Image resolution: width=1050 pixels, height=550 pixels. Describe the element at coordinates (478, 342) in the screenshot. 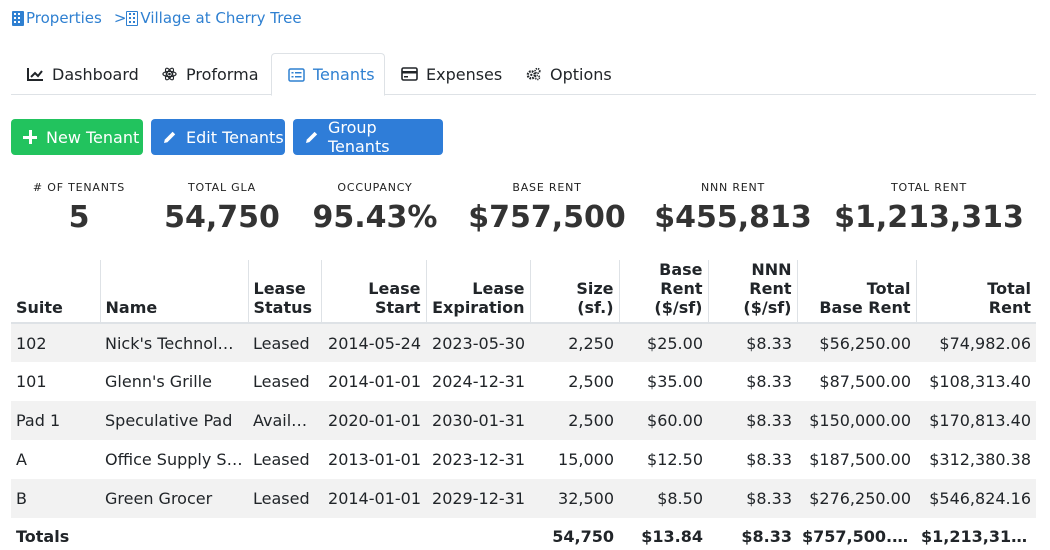

I see `cell-lease-expiration: 2023-05-30` at that location.